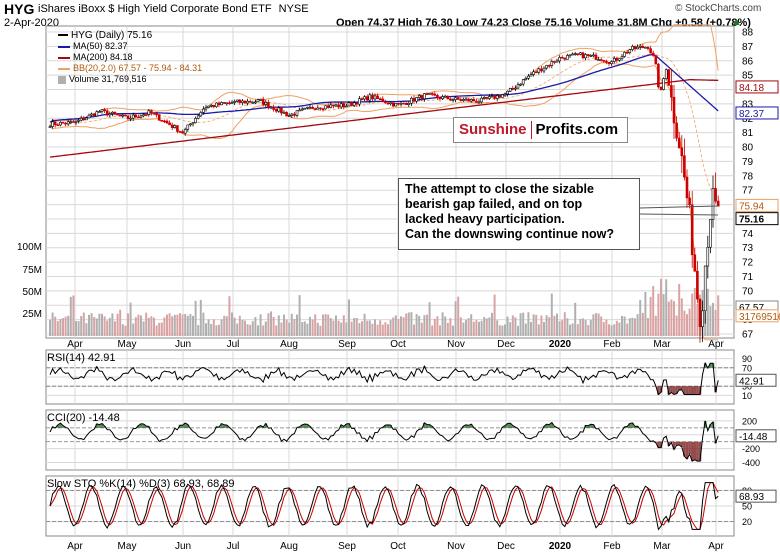 The image size is (780, 552). What do you see at coordinates (384, 88) in the screenshot?
I see `ma50-line` at bounding box center [384, 88].